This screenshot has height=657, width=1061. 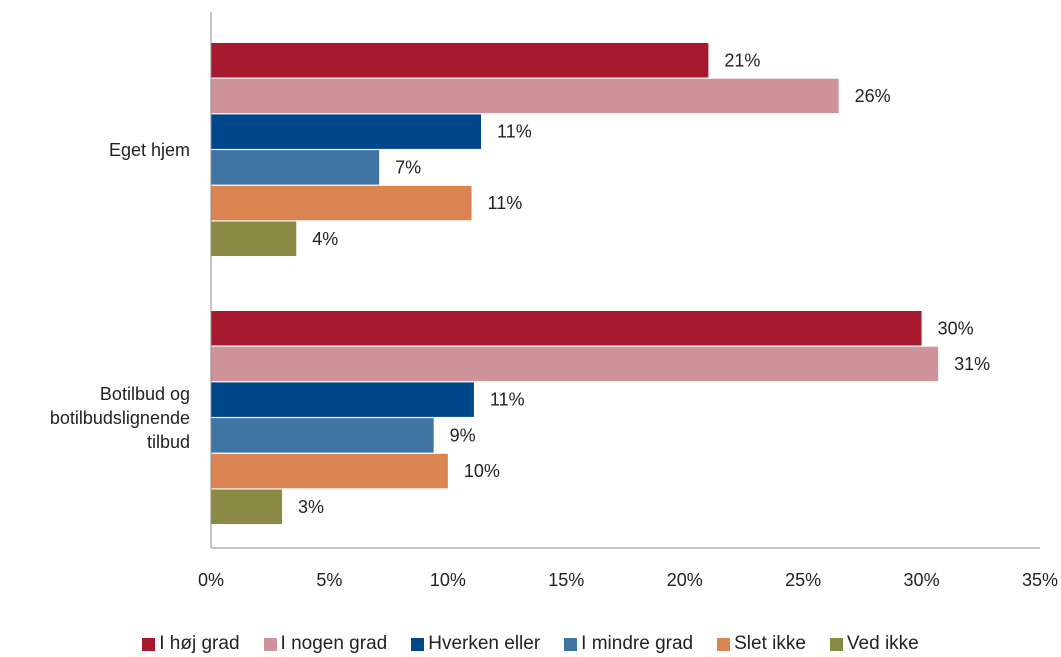 What do you see at coordinates (514, 132) in the screenshot?
I see `data-label-1-3: 11%` at bounding box center [514, 132].